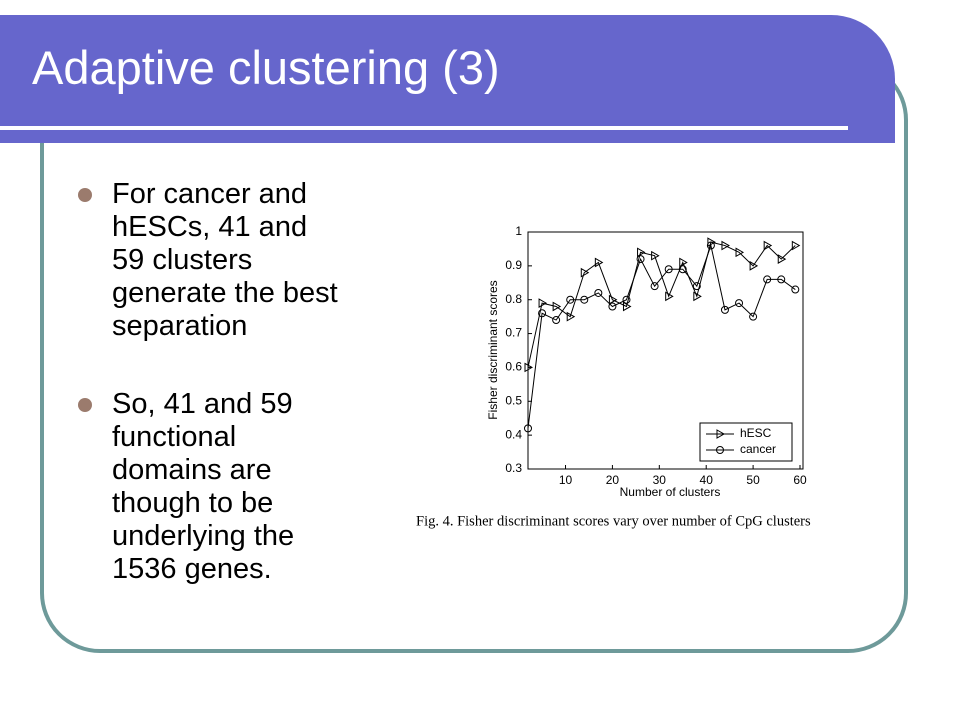  I want to click on y-tick-label: 0.3, so click(513, 468).